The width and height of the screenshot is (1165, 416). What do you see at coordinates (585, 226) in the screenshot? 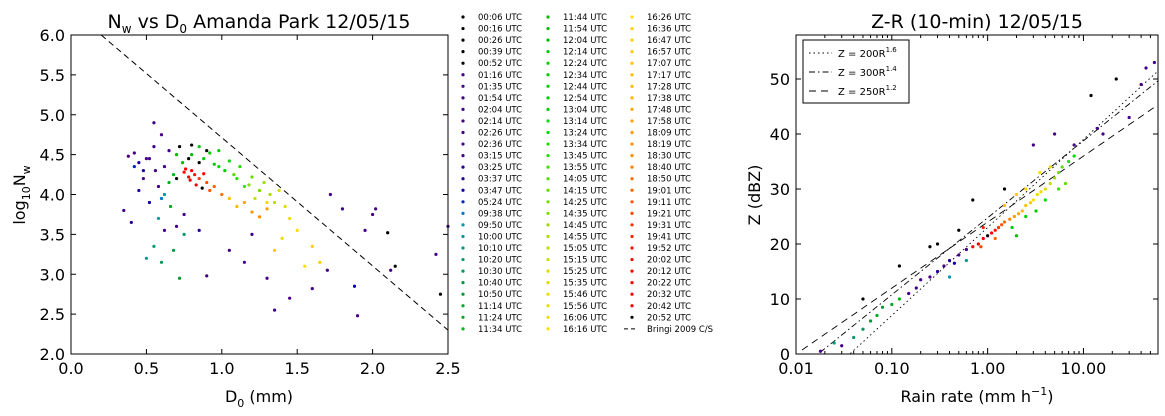
I see `legend-entry-label: 14:45 UTC` at bounding box center [585, 226].